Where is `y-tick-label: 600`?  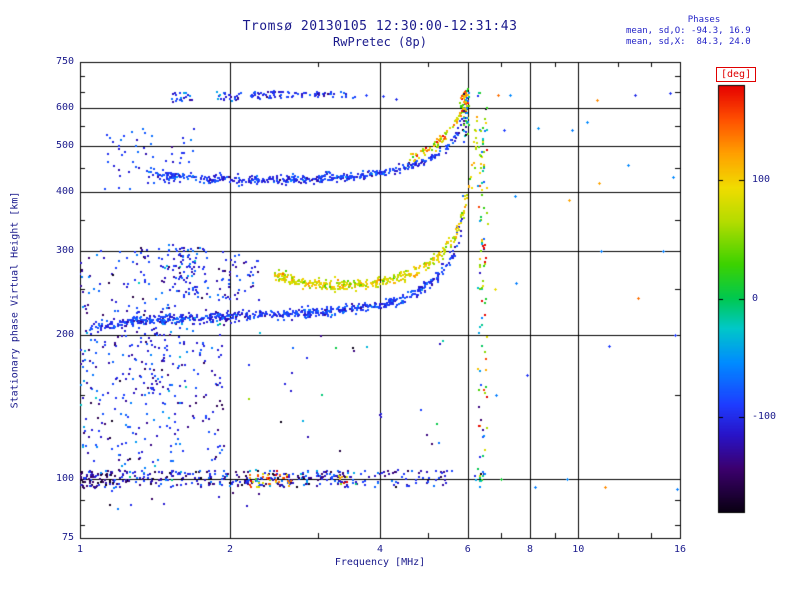 y-tick-label: 600 is located at coordinates (64, 108).